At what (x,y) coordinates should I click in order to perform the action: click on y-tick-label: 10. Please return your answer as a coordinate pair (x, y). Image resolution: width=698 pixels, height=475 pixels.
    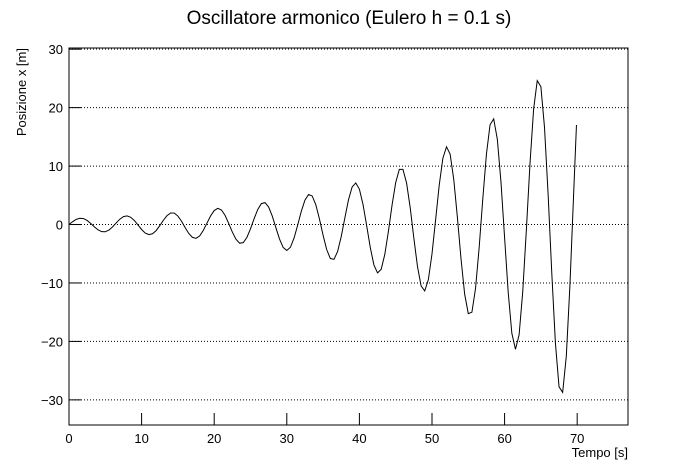
    Looking at the image, I should click on (56, 166).